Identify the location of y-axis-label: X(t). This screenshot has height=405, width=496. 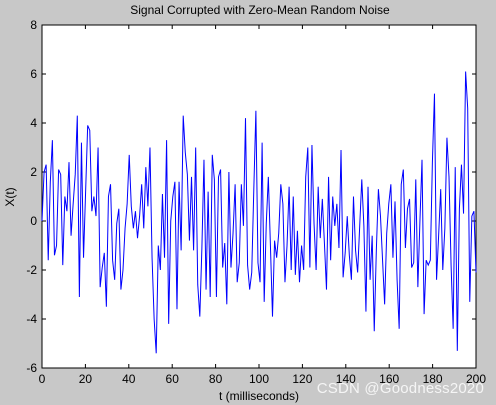
(10, 196).